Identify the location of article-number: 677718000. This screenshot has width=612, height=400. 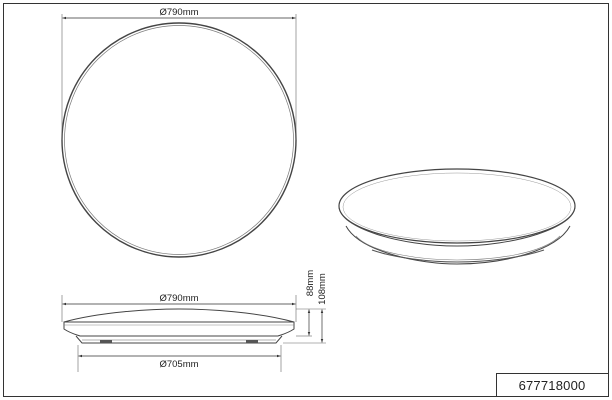
(552, 385).